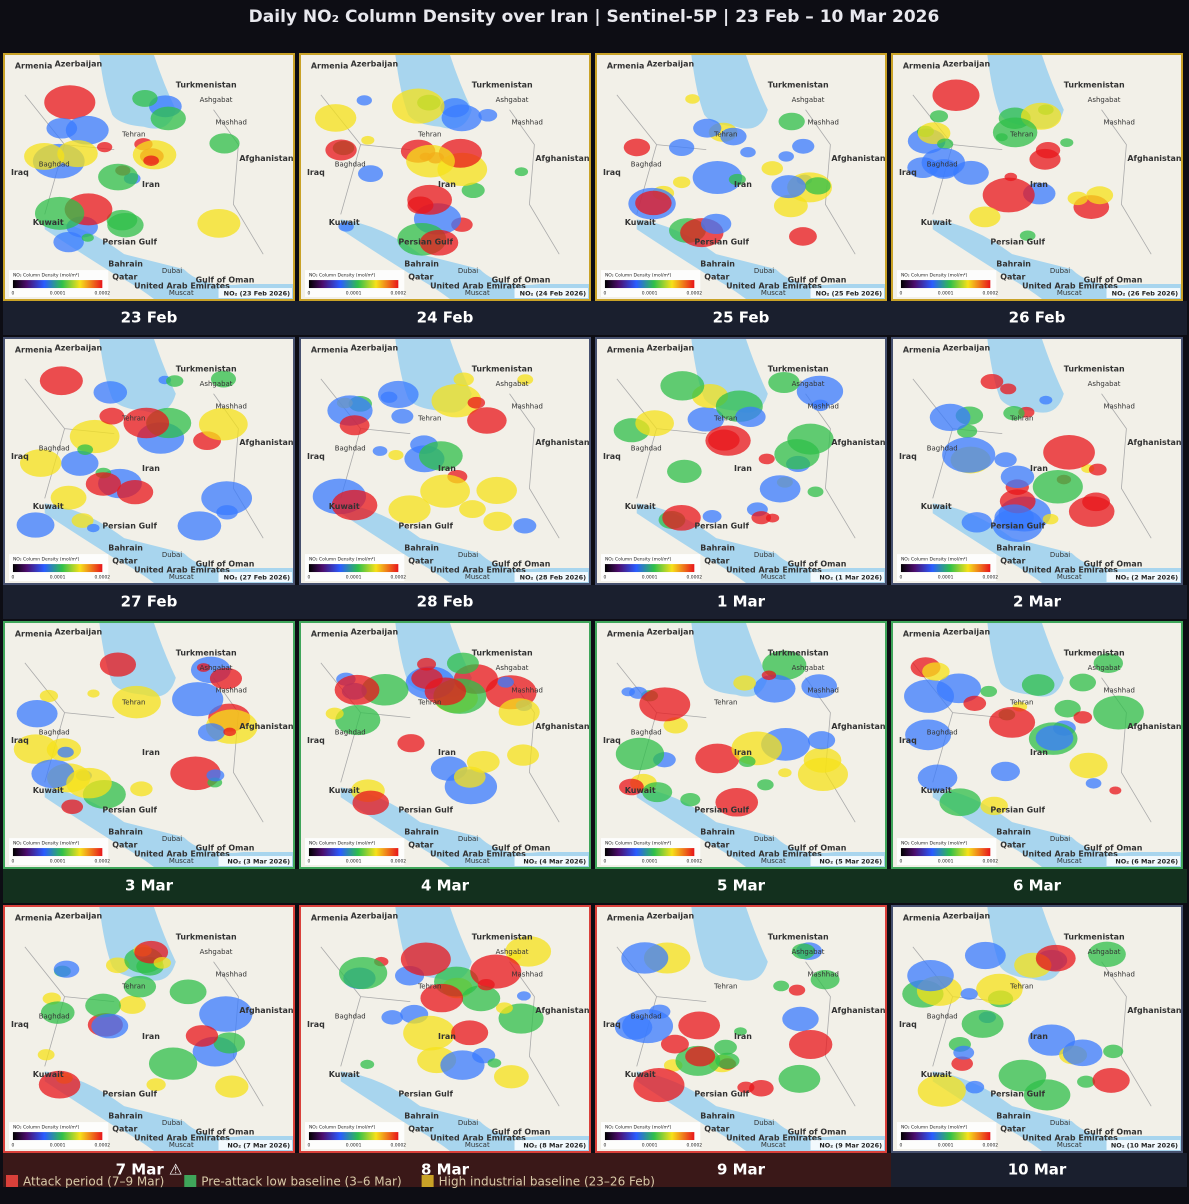 This screenshot has height=1204, width=1189. I want to click on panel-date: 10 Mar, so click(1037, 1170).